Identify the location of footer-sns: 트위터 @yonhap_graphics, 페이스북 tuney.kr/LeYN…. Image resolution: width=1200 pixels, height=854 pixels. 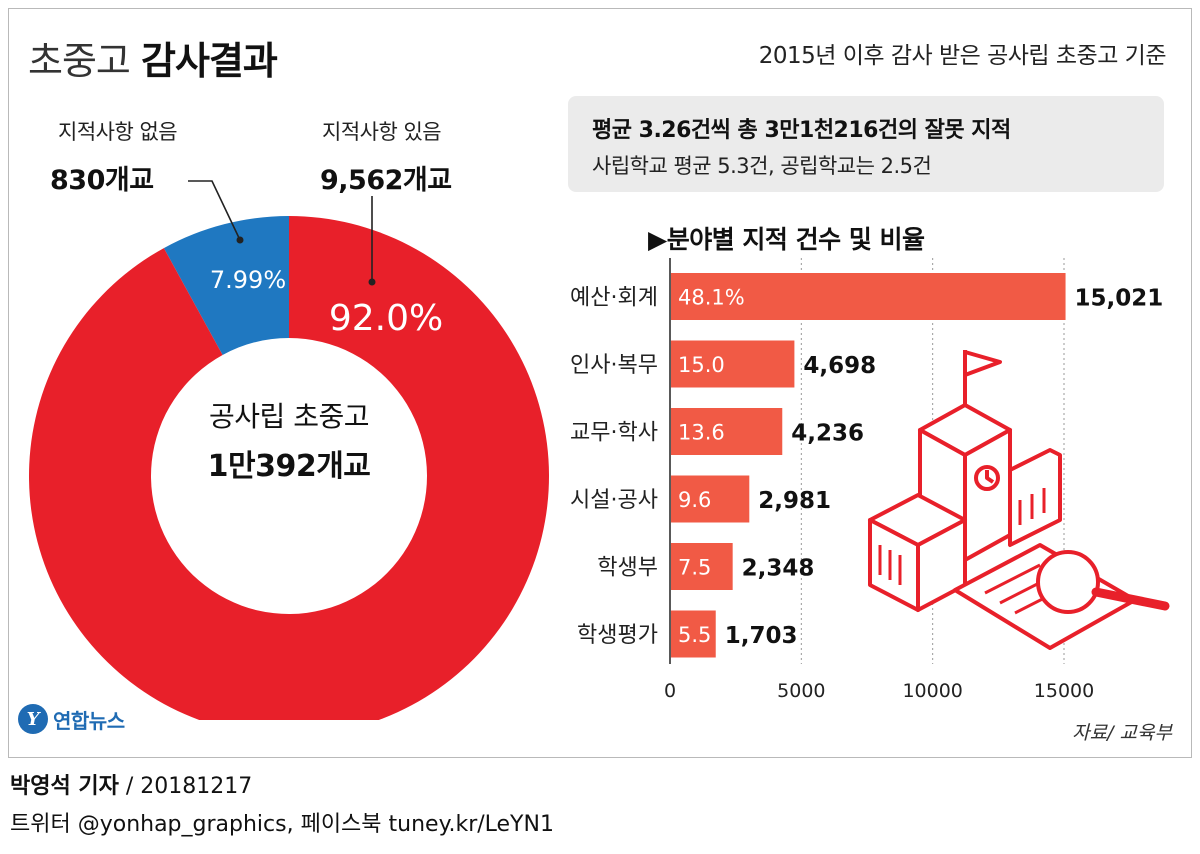
(282, 824).